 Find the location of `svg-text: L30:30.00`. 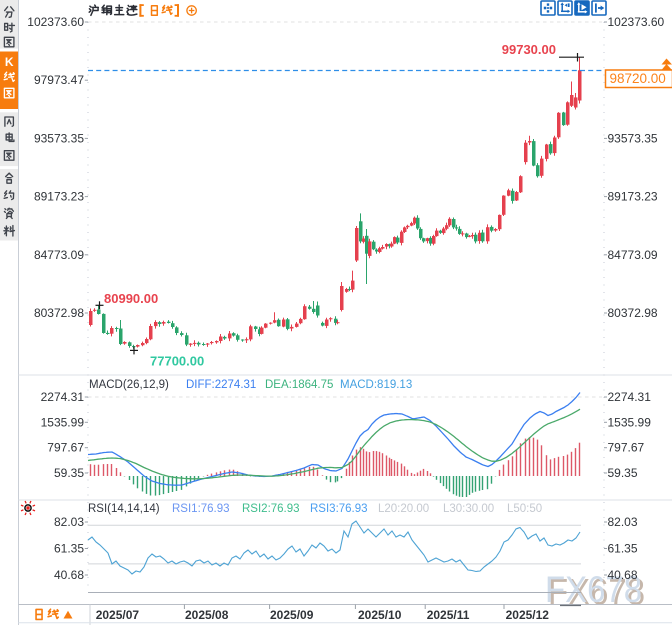

svg-text: L30:30.00 is located at coordinates (468, 509).